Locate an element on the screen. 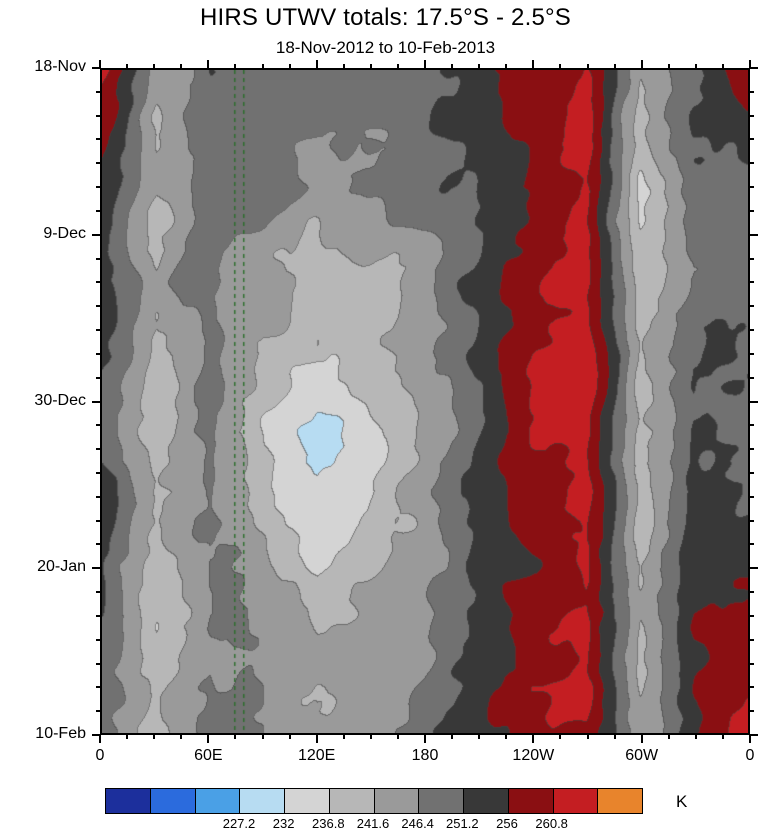 This screenshot has height=830, width=771. colorbar-tick-label: 227.2 is located at coordinates (239, 823).